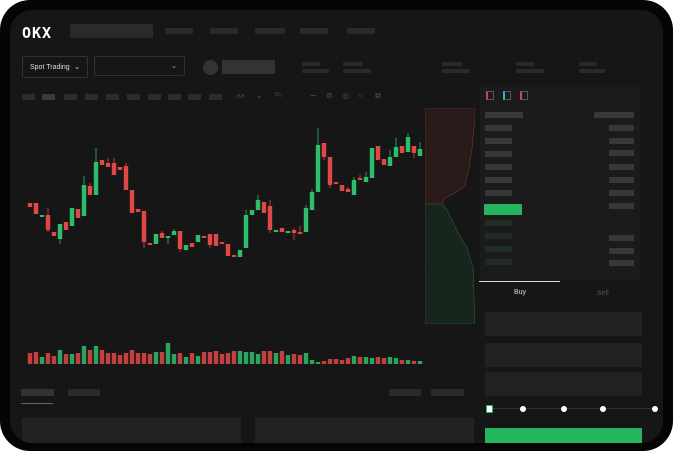  I want to click on view-asks-icon, so click(524, 95).